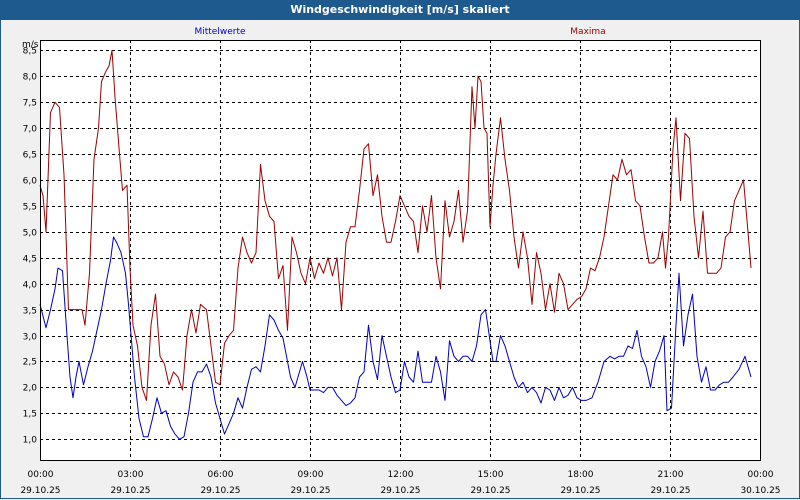 This screenshot has height=500, width=800. What do you see at coordinates (221, 475) in the screenshot?
I see `x-tick-time: 06:00` at bounding box center [221, 475].